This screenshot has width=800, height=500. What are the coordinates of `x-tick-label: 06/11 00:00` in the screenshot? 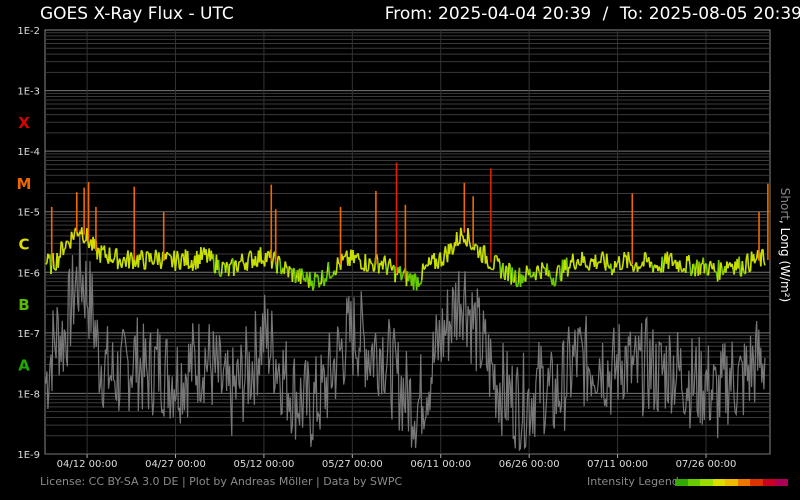 It's located at (440, 464).